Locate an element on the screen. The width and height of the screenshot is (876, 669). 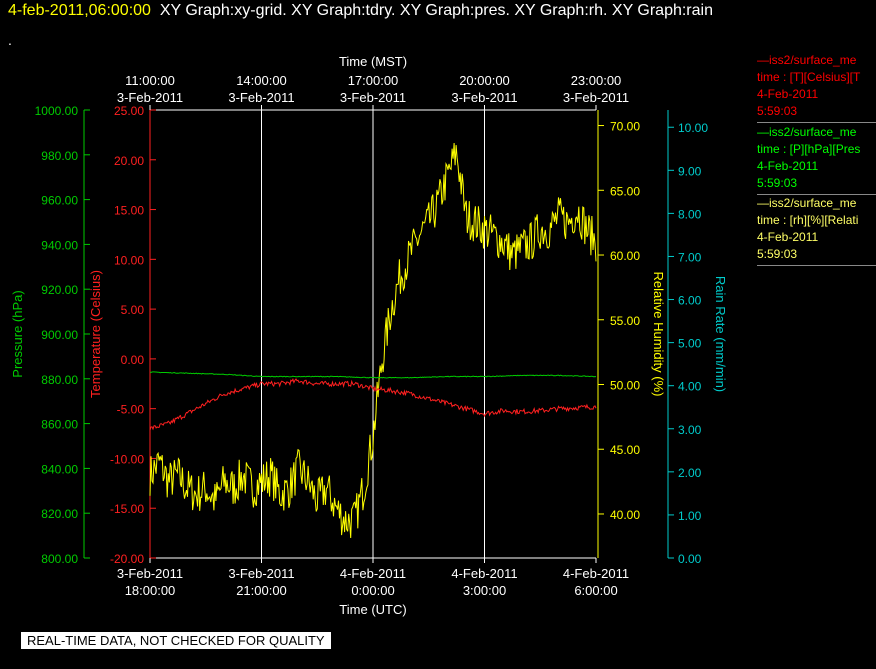
rain-tick-label: 5.00 is located at coordinates (690, 344).